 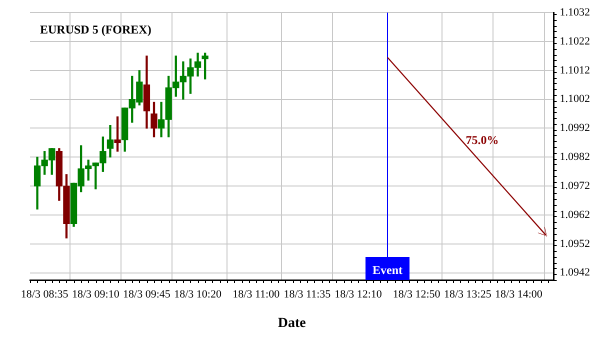 I want to click on x-tick-label: 18/3 13:25, so click(x=468, y=294).